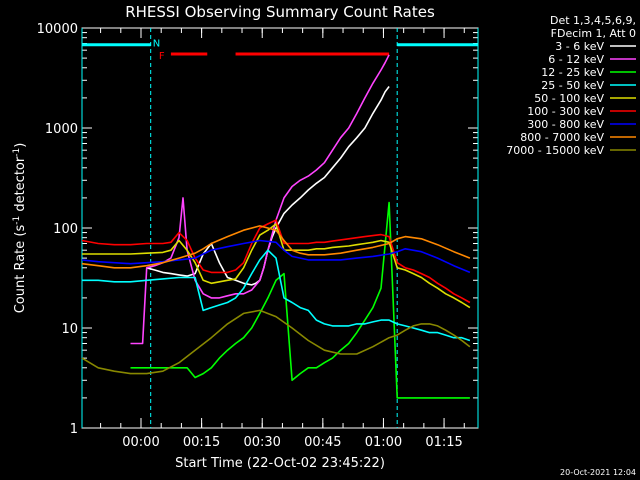  I want to click on x-tick-label: 01:15, so click(443, 442).